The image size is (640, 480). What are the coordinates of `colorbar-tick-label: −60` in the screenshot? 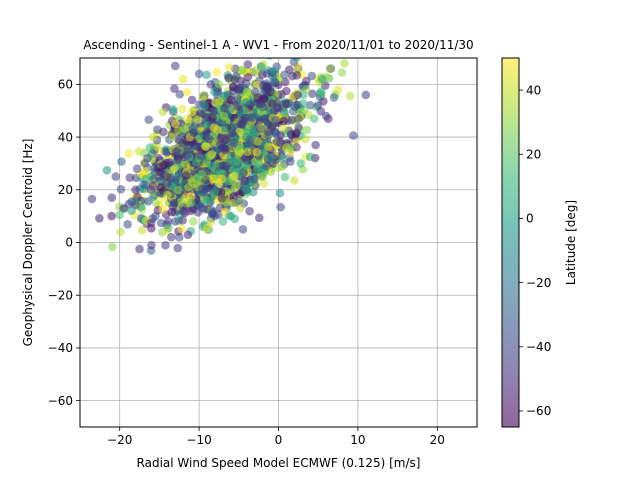 It's located at (538, 411).